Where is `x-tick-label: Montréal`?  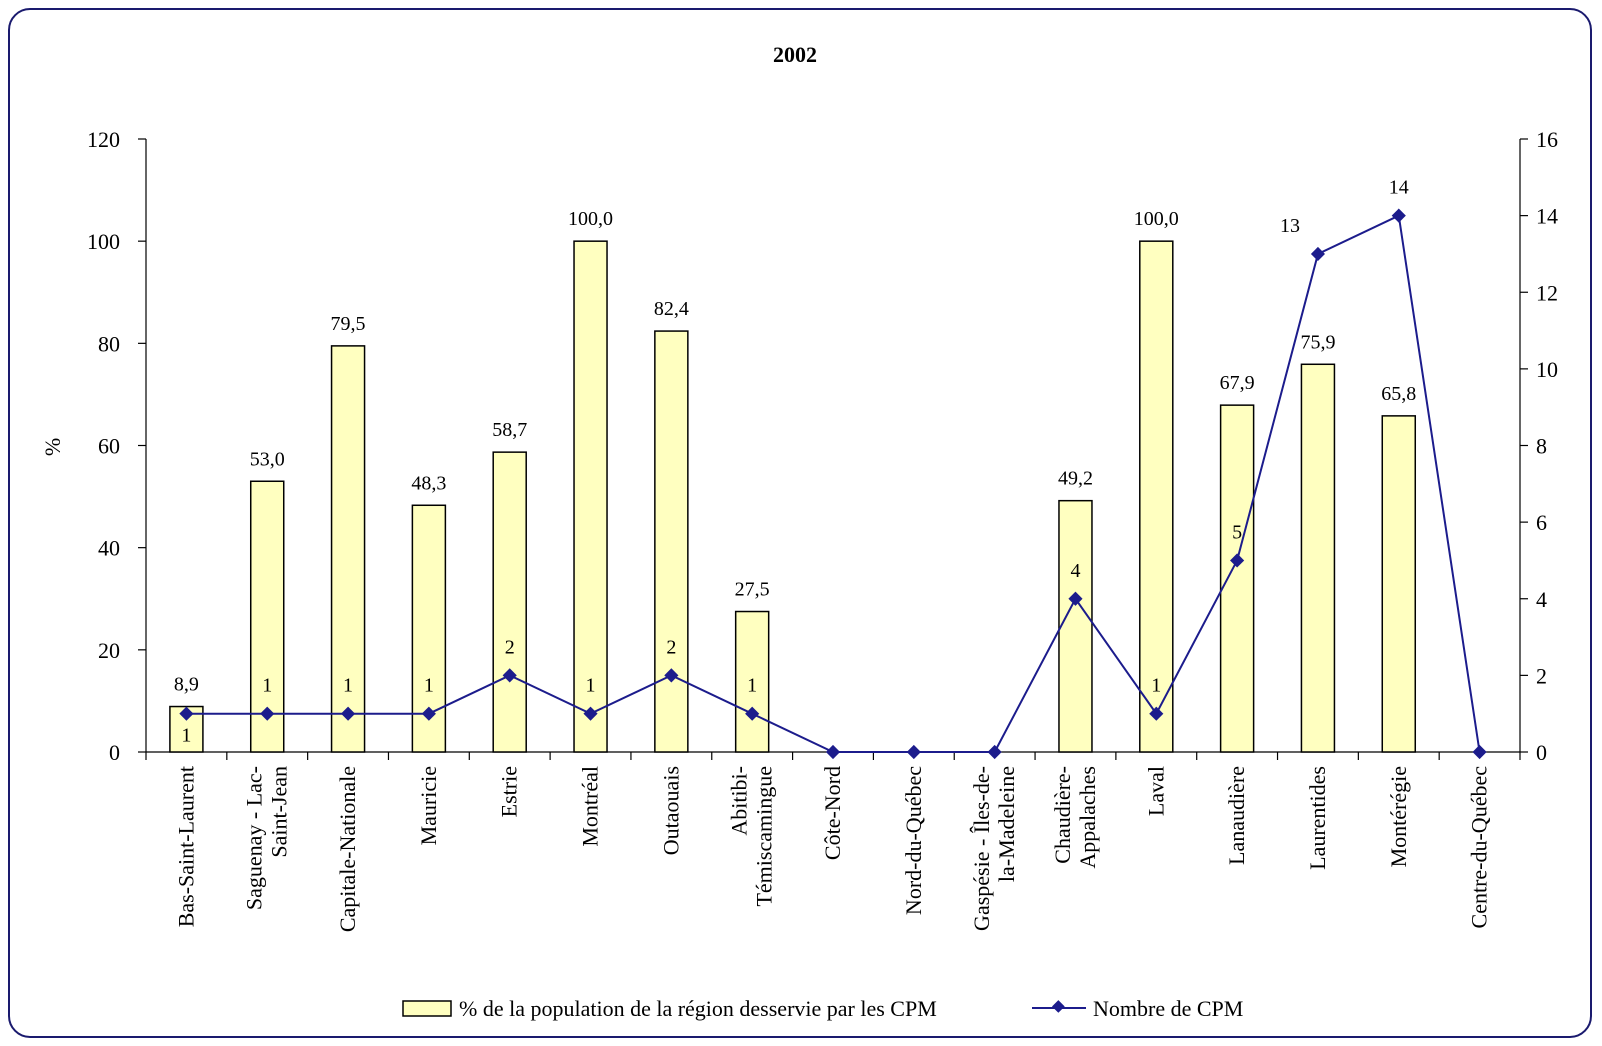
x-tick-label: Montréal is located at coordinates (590, 806).